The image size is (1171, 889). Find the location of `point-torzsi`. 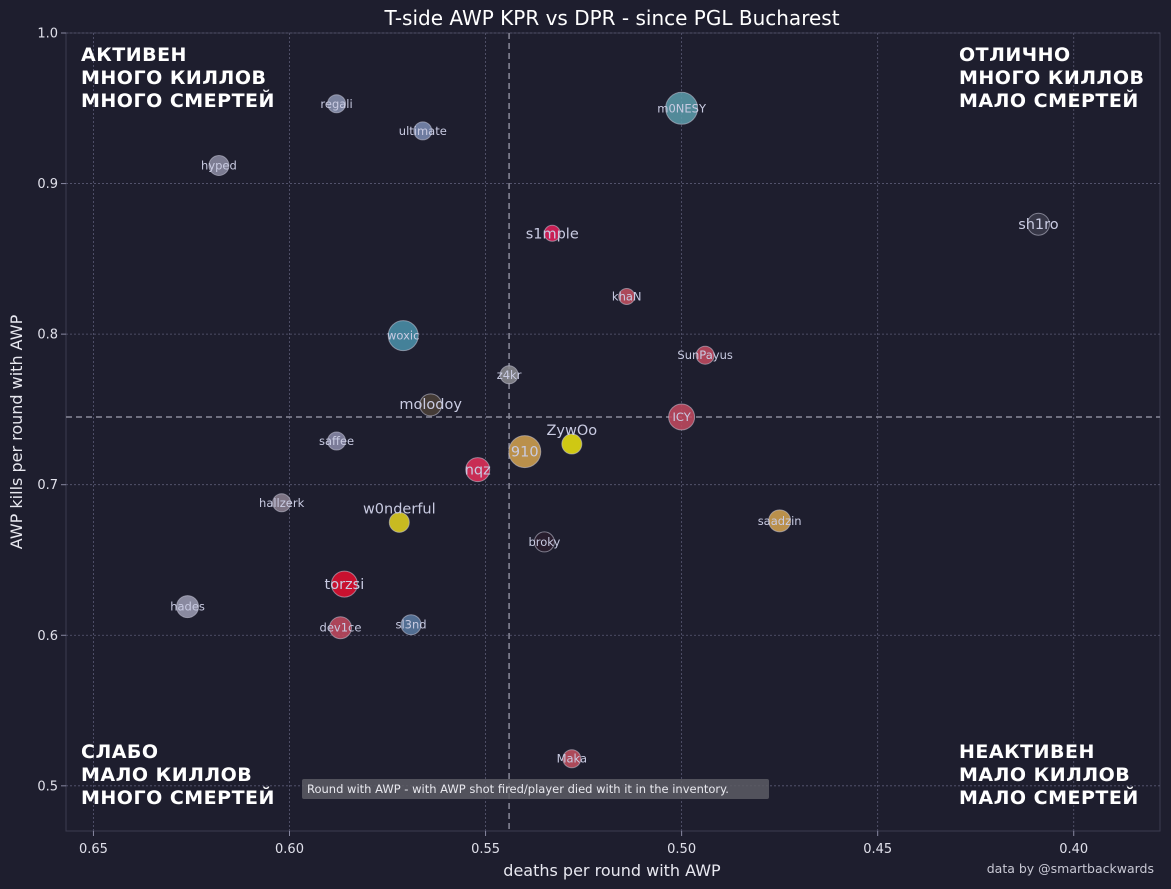

point-torzsi is located at coordinates (344, 584).